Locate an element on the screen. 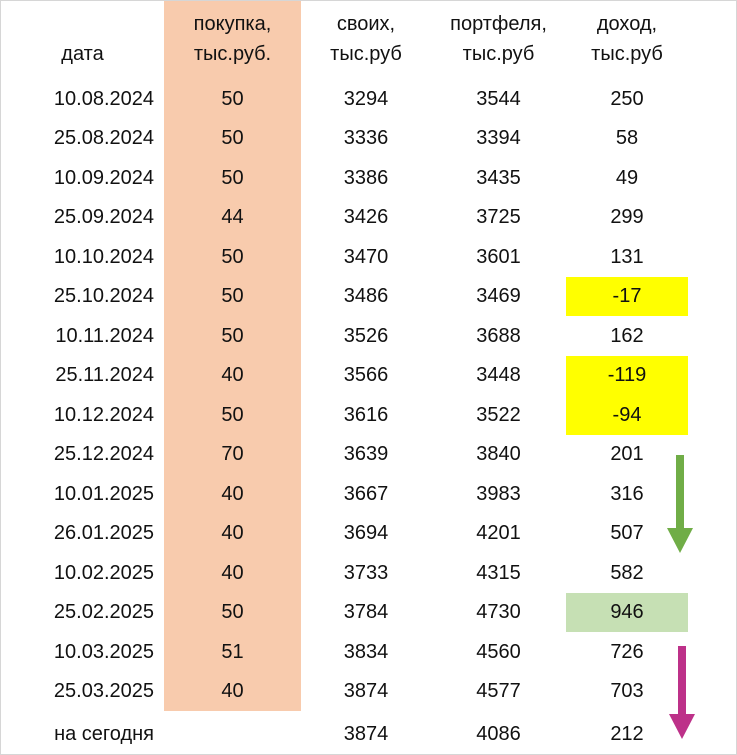  green-down-arrow-icon is located at coordinates (680, 504).